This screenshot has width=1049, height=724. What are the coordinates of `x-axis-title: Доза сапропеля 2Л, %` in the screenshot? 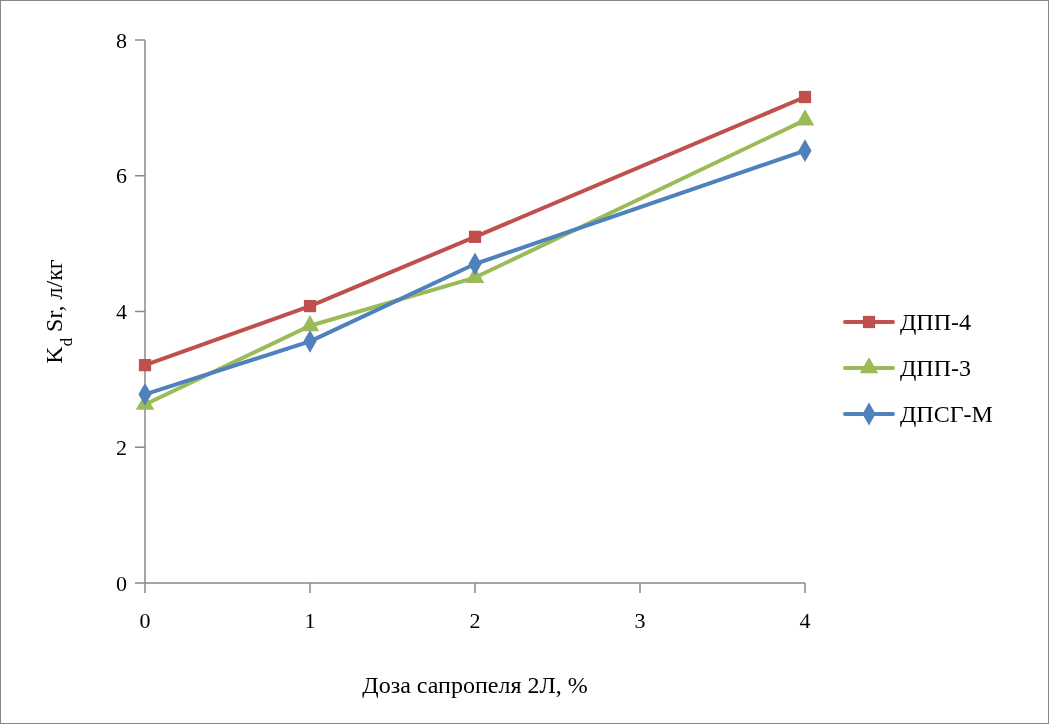 It's located at (475, 685).